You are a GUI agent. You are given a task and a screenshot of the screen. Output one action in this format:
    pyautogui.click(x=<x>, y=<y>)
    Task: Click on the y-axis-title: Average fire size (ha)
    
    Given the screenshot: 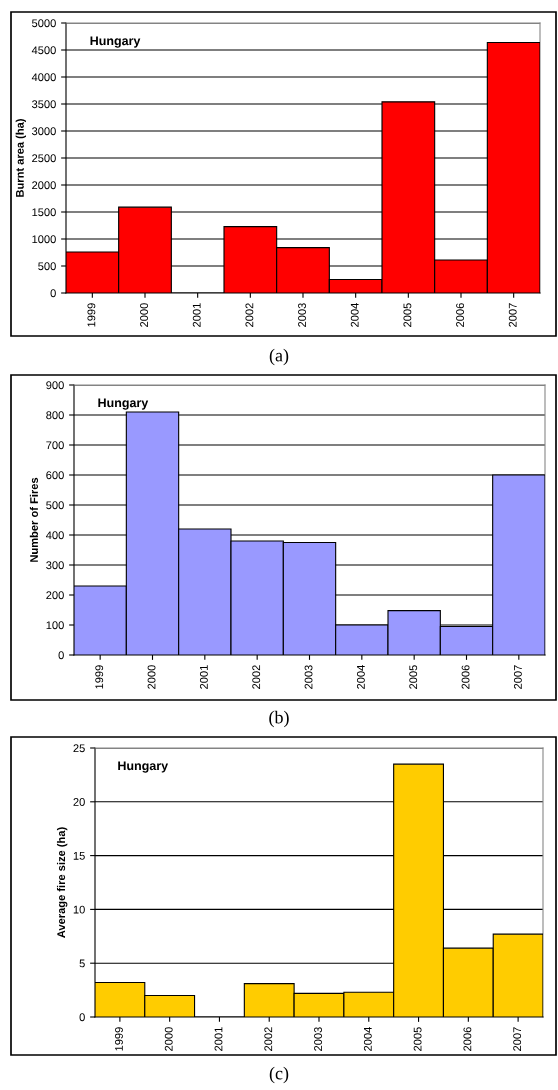 What is the action you would take?
    pyautogui.click(x=62, y=882)
    